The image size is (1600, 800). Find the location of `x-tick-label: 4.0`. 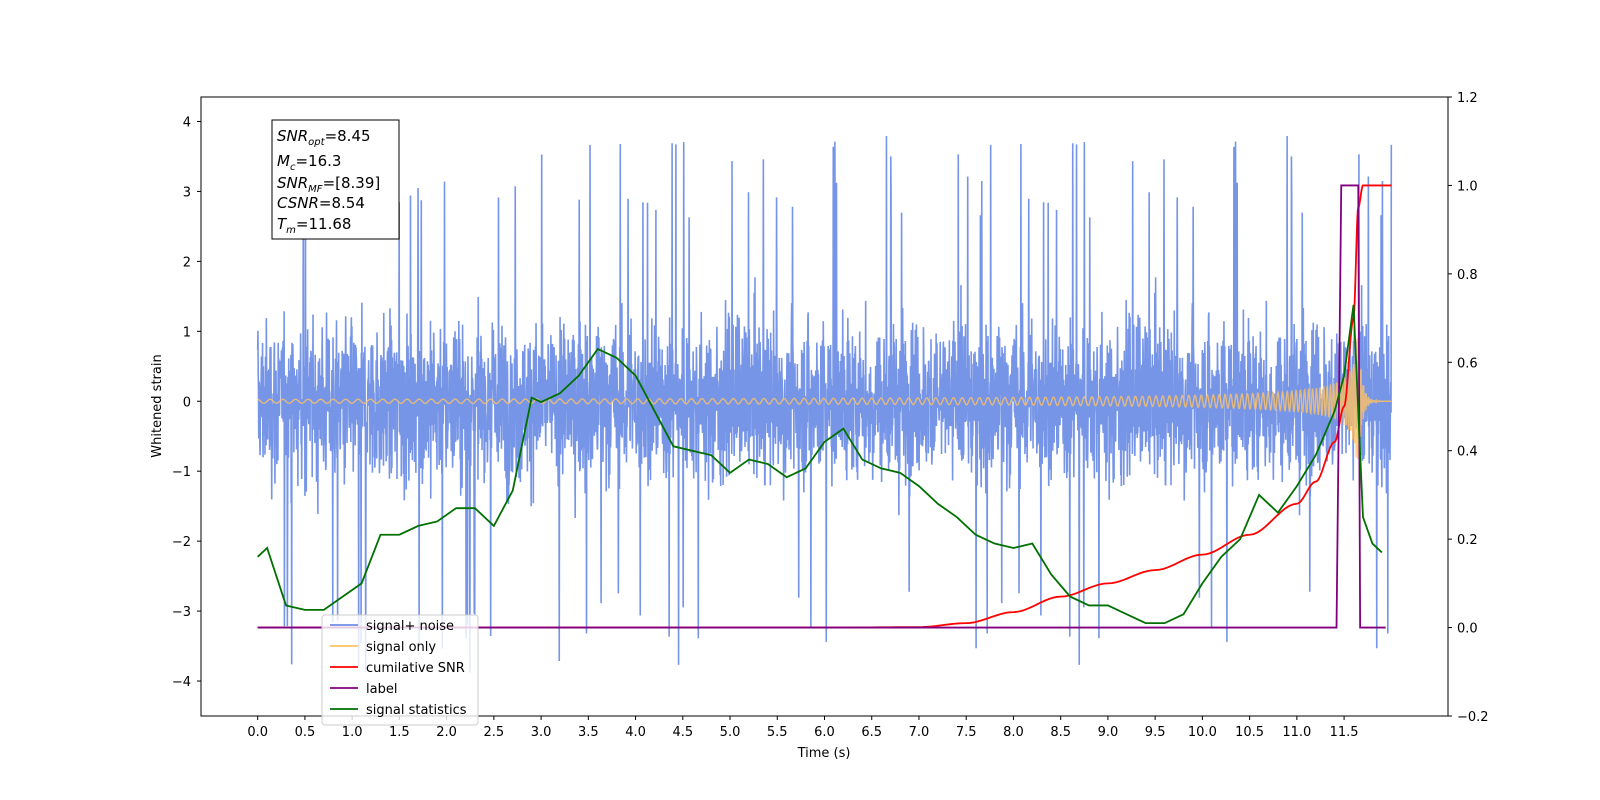

x-tick-label: 4.0 is located at coordinates (635, 732).